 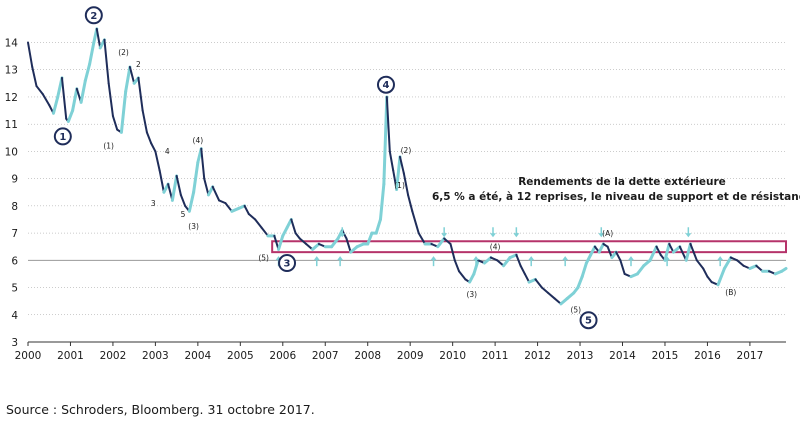 I want to click on x-tick-label: 2001, so click(x=70, y=356).